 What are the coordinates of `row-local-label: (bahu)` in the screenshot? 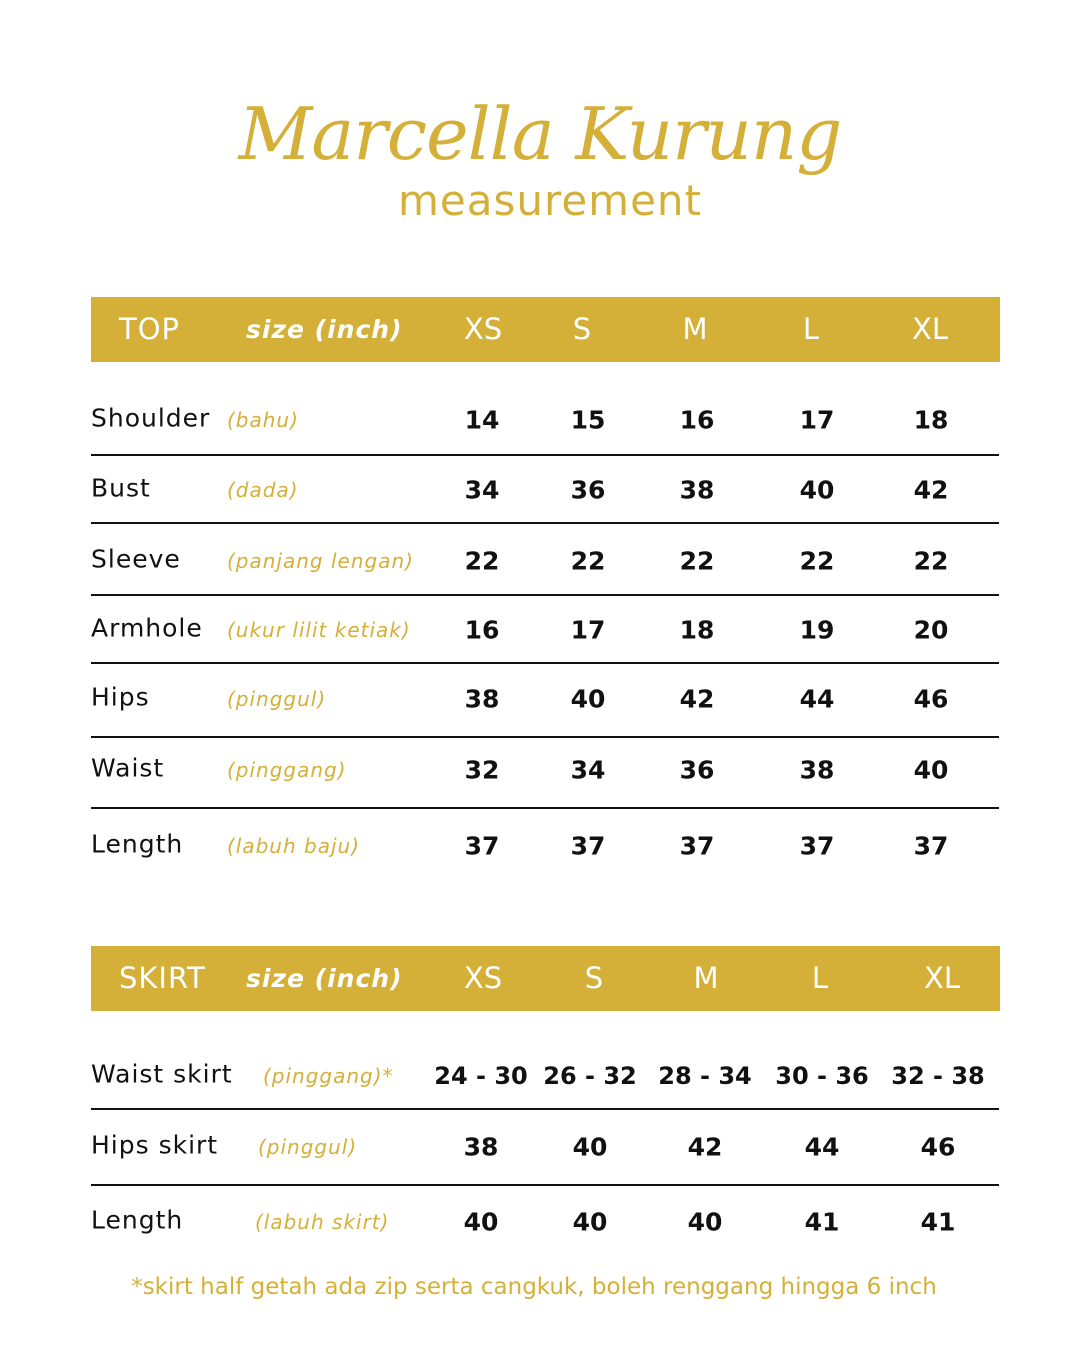 It's located at (263, 420).